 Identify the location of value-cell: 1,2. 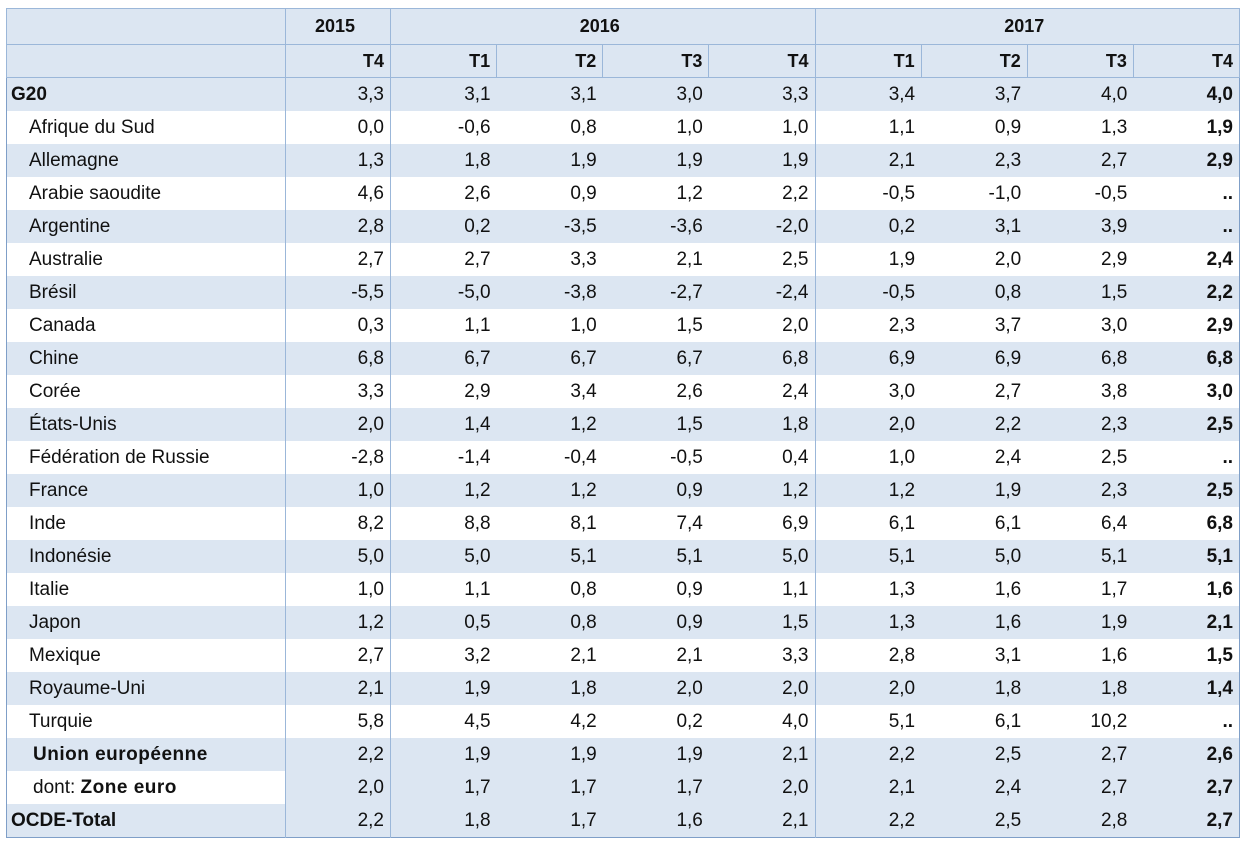
(868, 490).